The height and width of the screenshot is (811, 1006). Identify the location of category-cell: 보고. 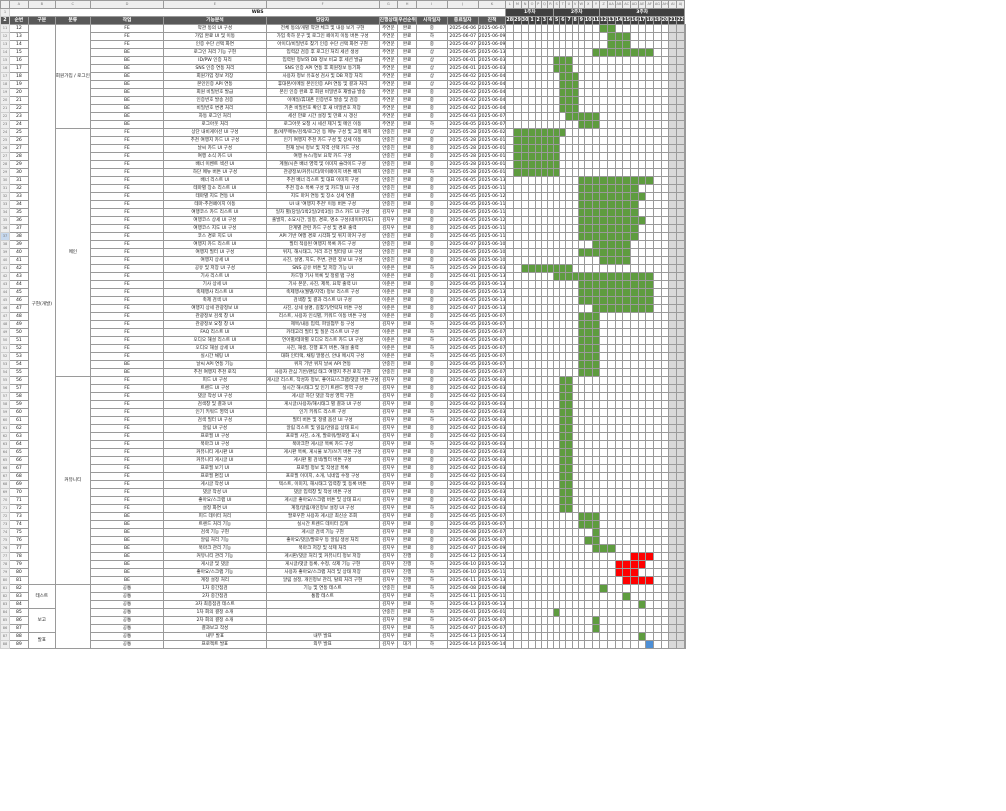
(41, 620).